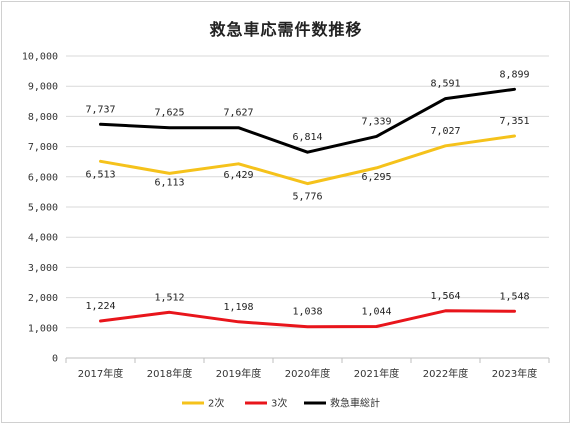 Image resolution: width=572 pixels, height=425 pixels. I want to click on x-tick-label: 2021年度, so click(376, 373).